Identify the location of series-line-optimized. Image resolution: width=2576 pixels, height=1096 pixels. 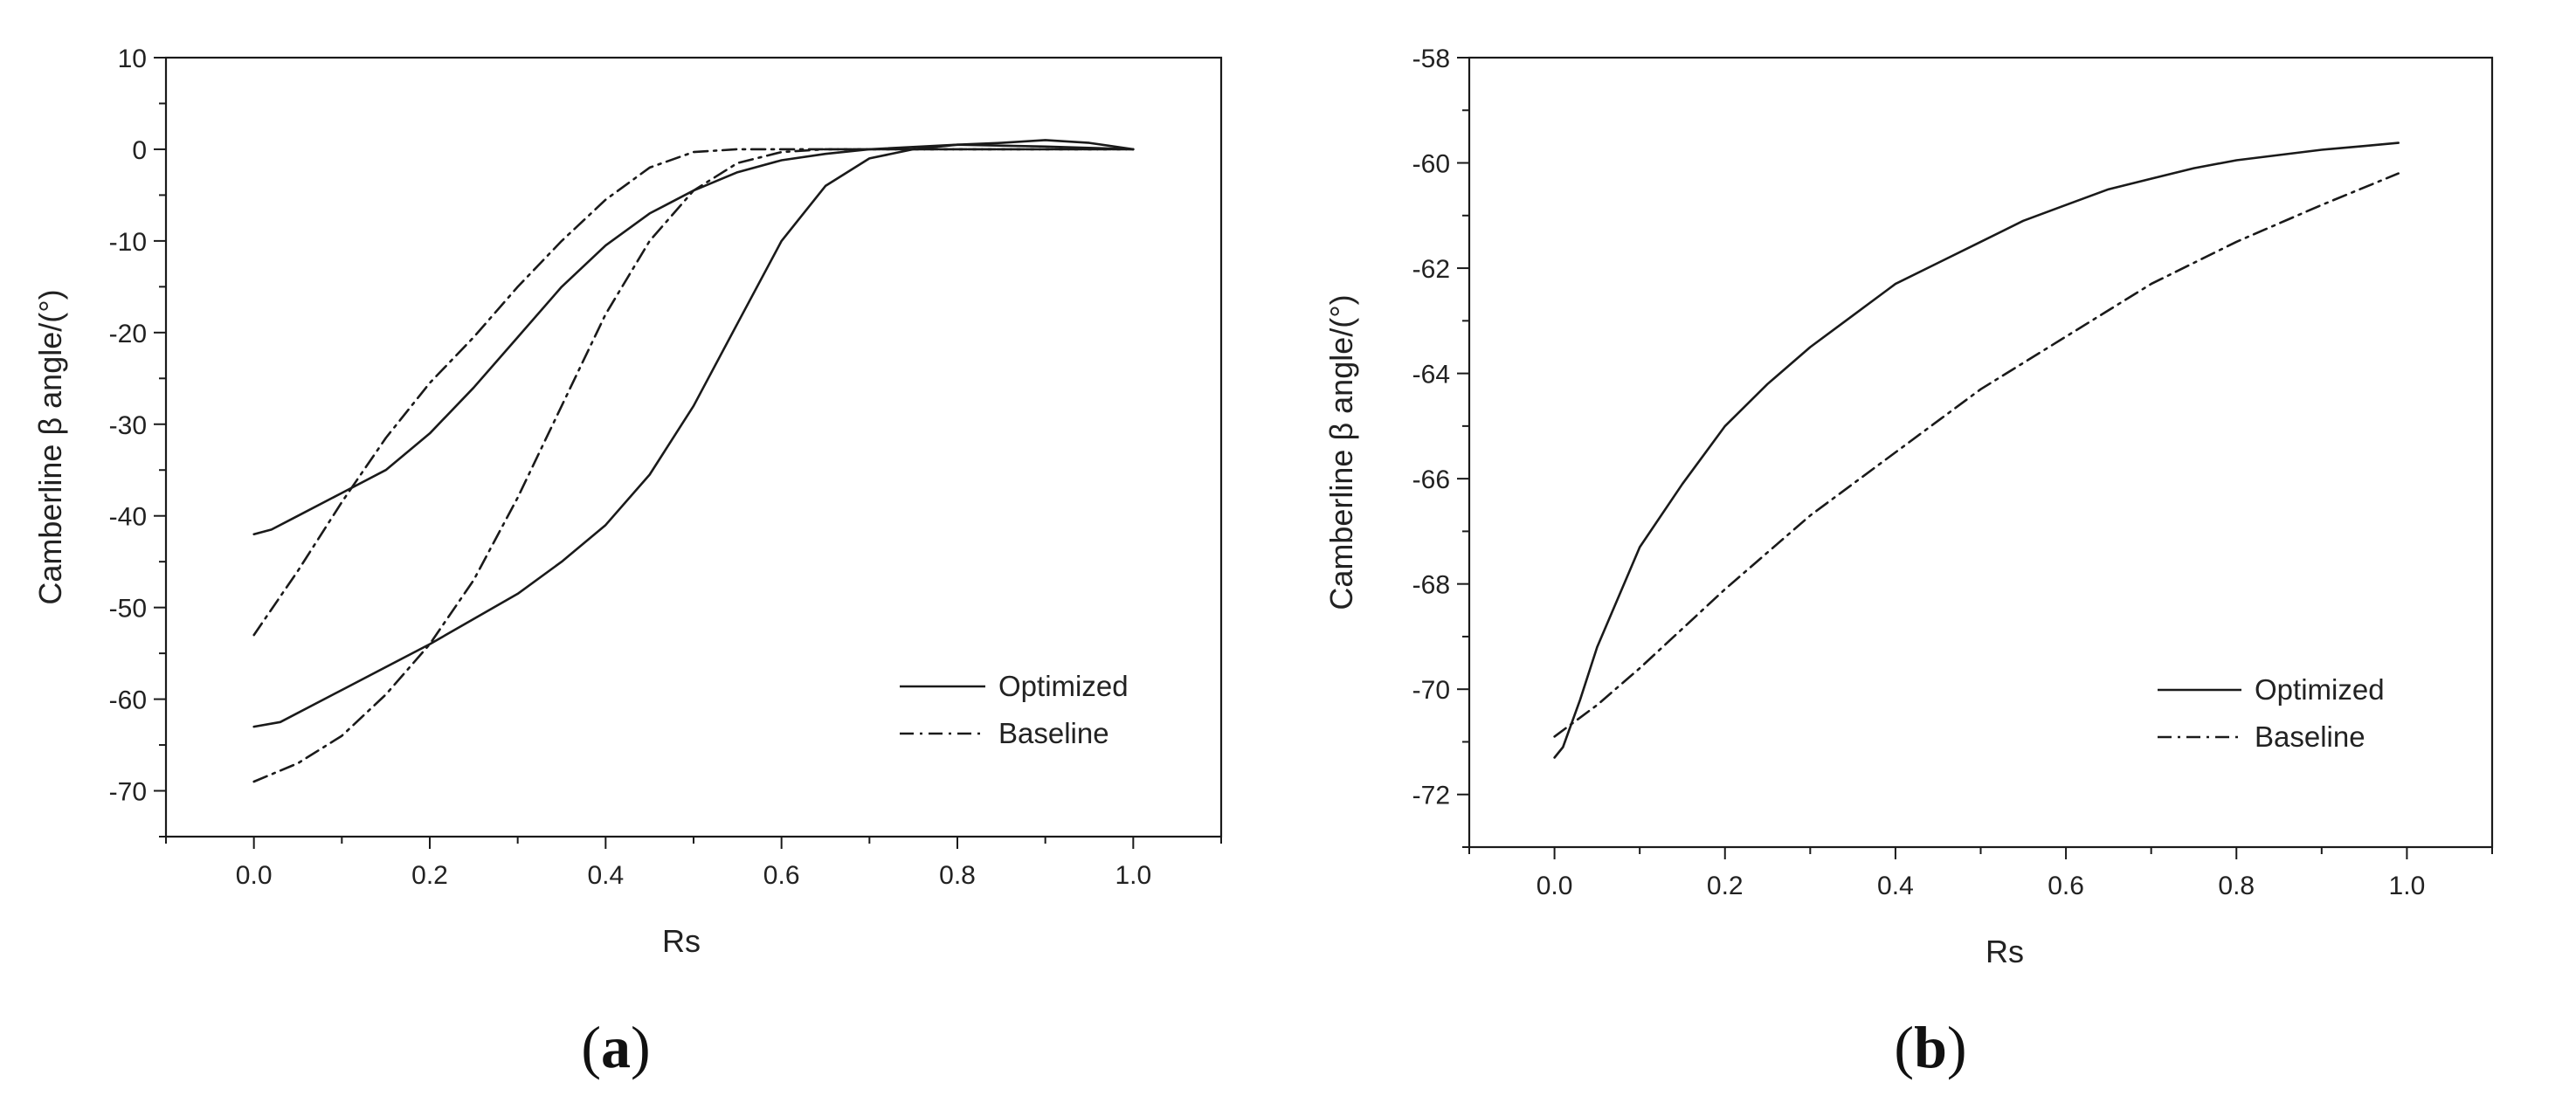
(693, 339).